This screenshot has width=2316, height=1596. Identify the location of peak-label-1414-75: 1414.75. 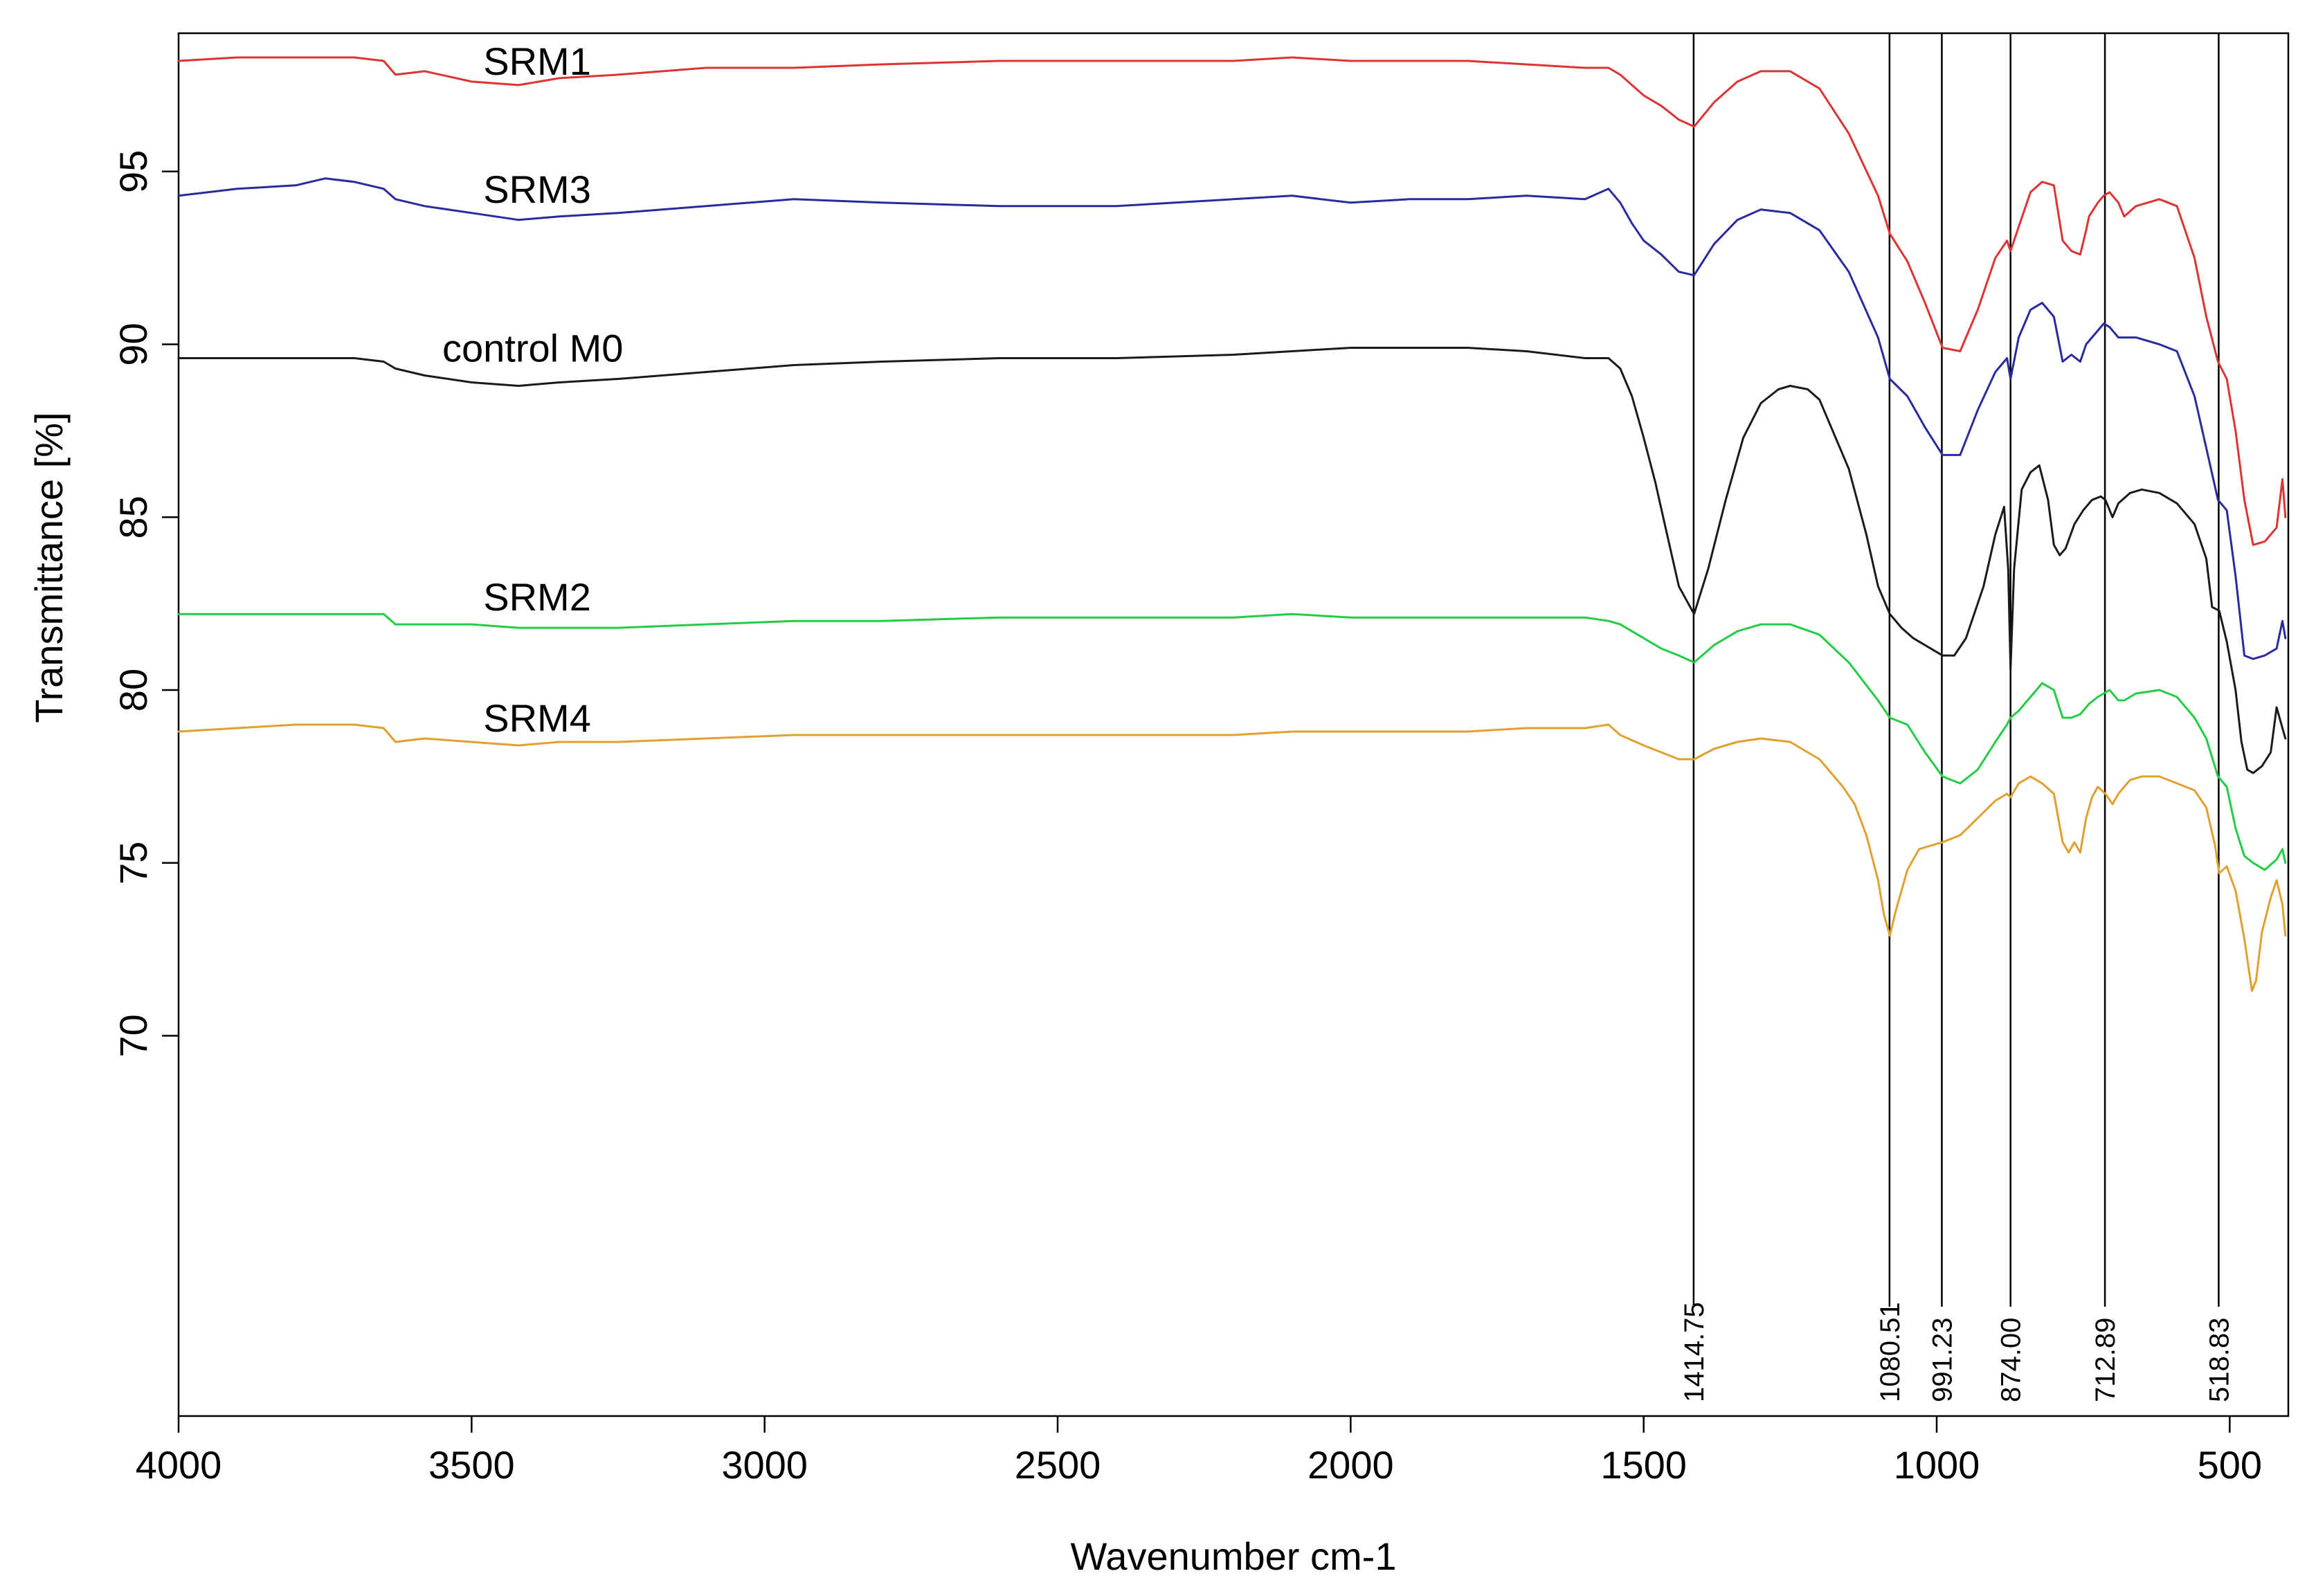
(1695, 1352).